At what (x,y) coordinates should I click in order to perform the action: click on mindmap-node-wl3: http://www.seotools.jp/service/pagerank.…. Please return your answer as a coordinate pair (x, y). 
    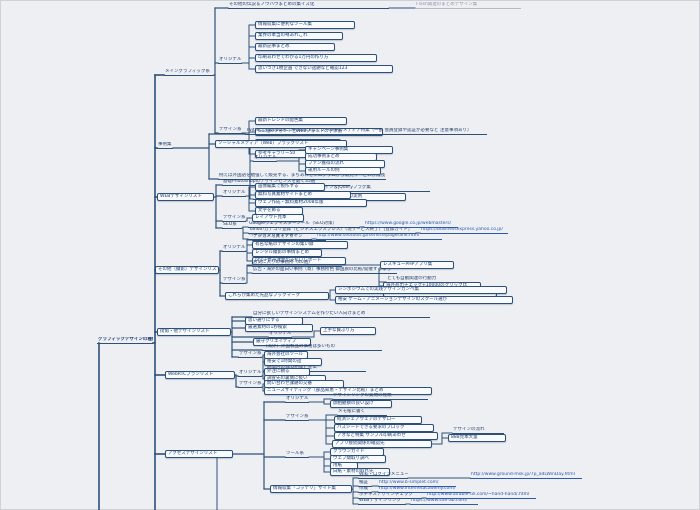
    Looking at the image, I should click on (379, 236).